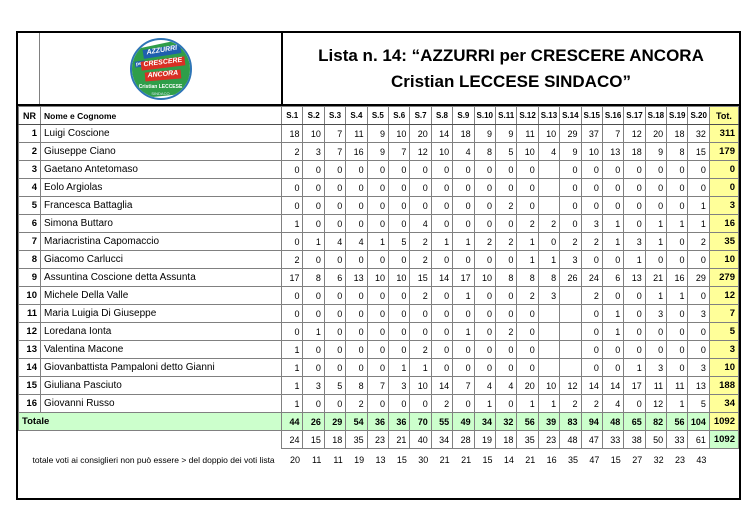  What do you see at coordinates (591, 403) in the screenshot?
I see `vote-cell-s15: 2` at bounding box center [591, 403].